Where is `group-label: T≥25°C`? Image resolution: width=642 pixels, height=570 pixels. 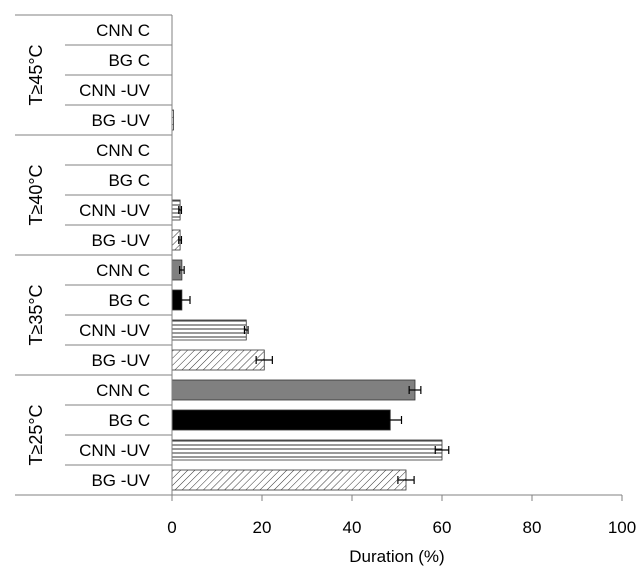 group-label: T≥25°C is located at coordinates (36, 434).